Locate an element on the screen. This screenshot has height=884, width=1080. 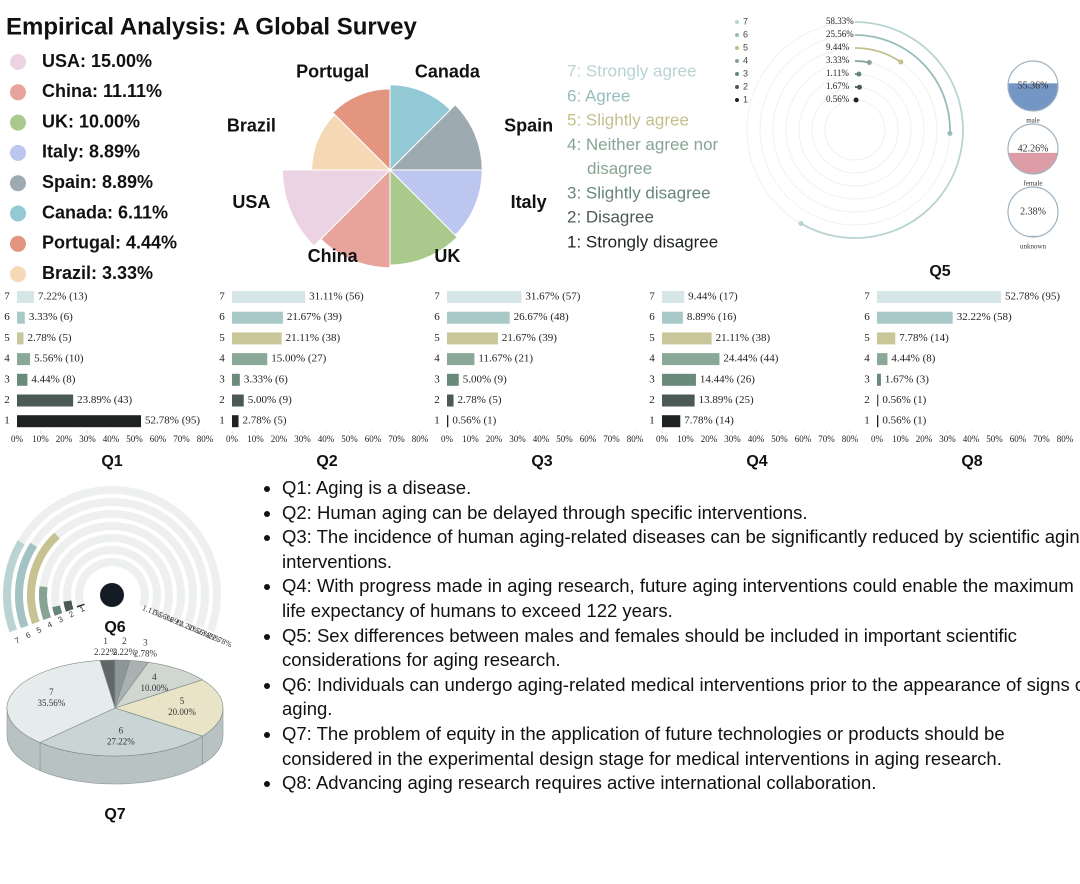
scale-label: 7: Strongly agree is located at coordinates (631, 70).